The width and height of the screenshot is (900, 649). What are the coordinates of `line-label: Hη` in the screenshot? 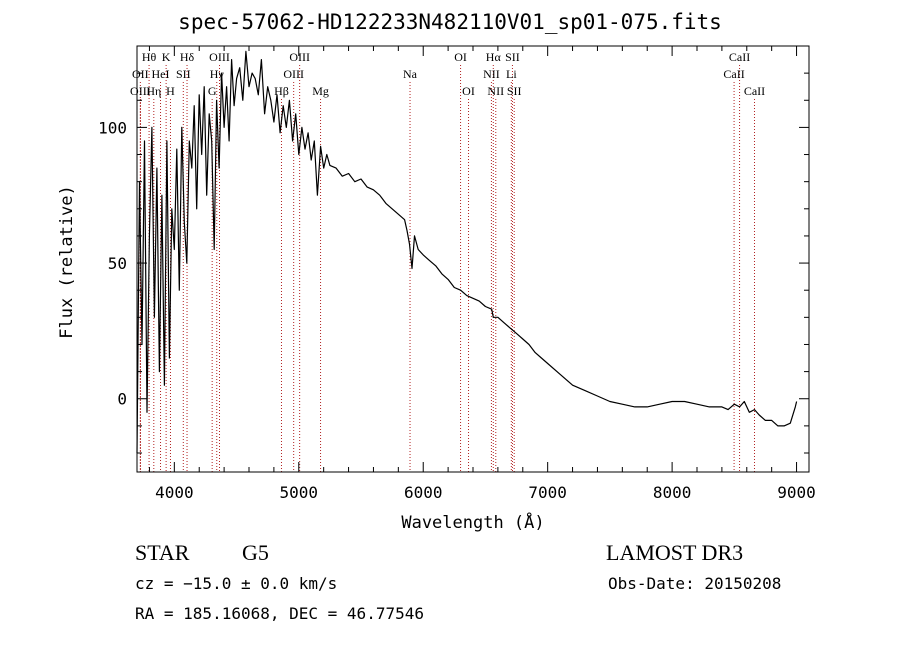 It's located at (153, 91).